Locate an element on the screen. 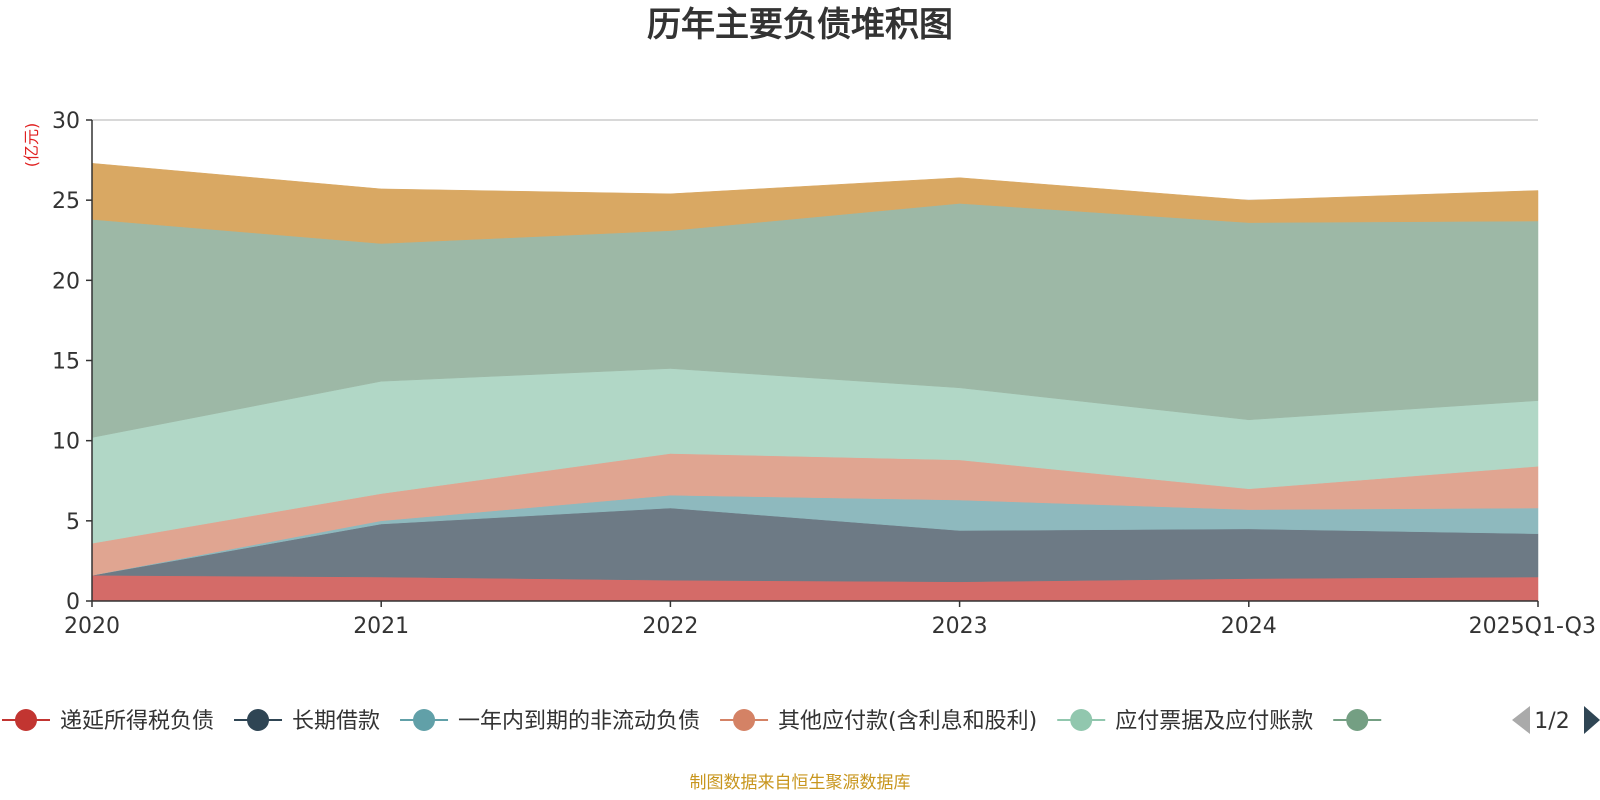 This screenshot has width=1600, height=800. legend-item: 递延所得税负债 is located at coordinates (108, 721).